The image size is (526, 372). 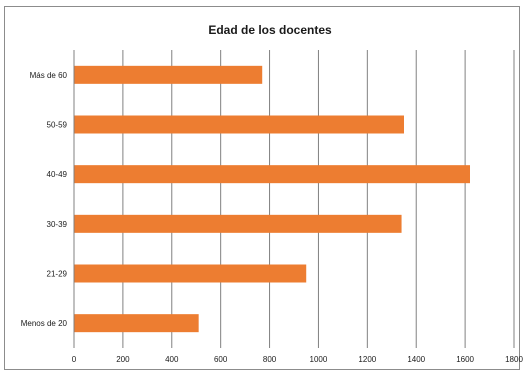 What do you see at coordinates (44, 323) in the screenshot?
I see `category-label: Menos de 20` at bounding box center [44, 323].